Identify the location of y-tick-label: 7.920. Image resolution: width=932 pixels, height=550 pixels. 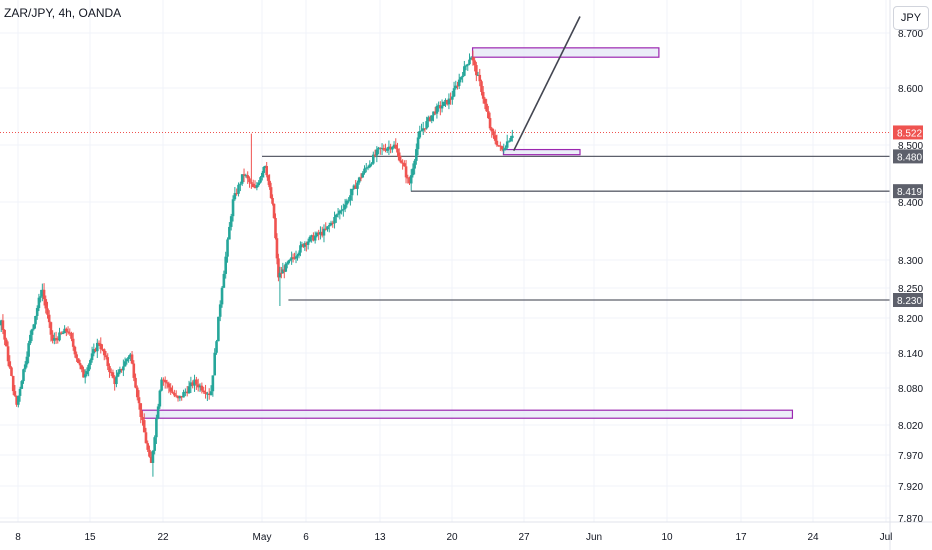
(910, 487).